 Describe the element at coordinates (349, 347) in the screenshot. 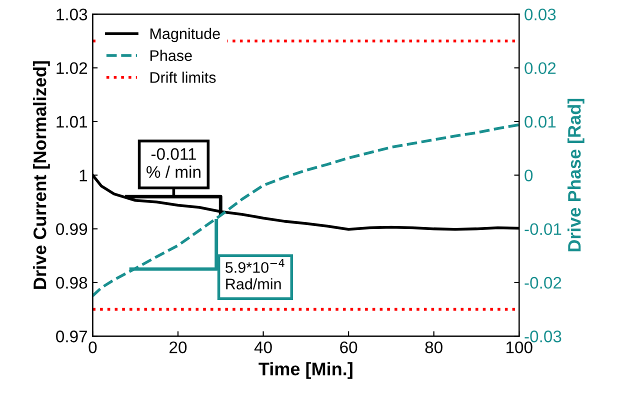

I see `x-tick-label: 60` at that location.